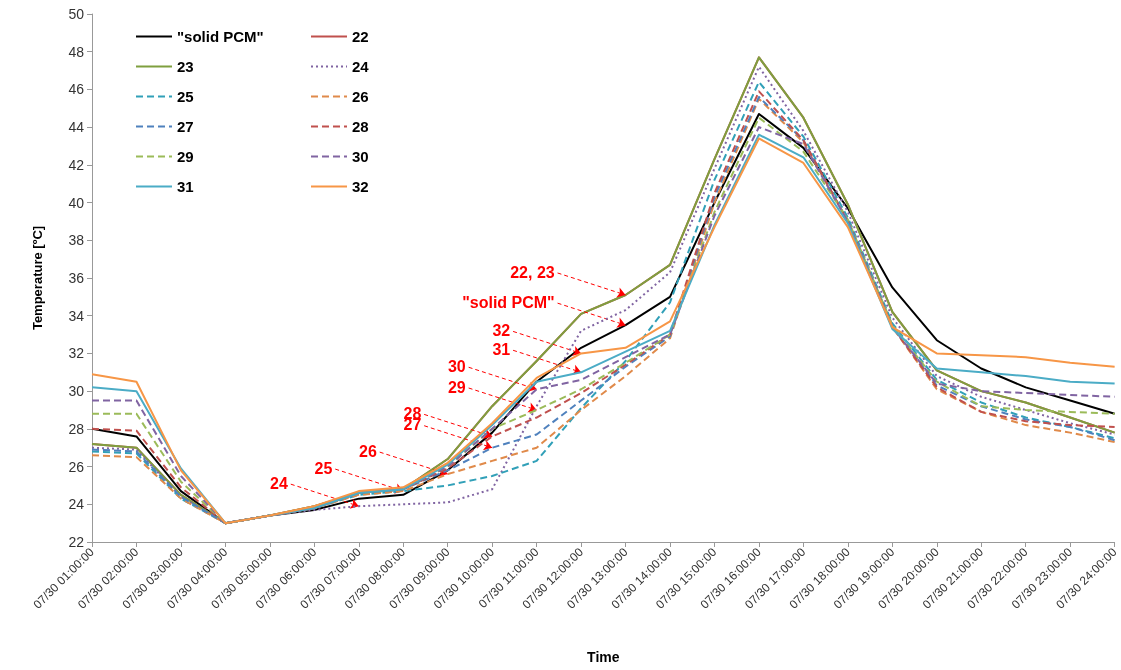 The height and width of the screenshot is (670, 1121). I want to click on y-tick-label: 48, so click(76, 51).